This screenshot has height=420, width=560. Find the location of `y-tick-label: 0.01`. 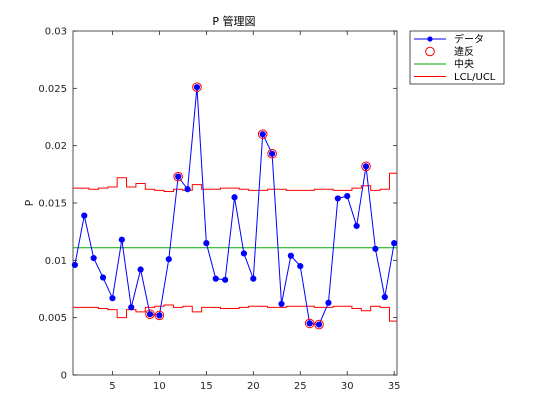

y-tick-label: 0.01 is located at coordinates (56, 261).